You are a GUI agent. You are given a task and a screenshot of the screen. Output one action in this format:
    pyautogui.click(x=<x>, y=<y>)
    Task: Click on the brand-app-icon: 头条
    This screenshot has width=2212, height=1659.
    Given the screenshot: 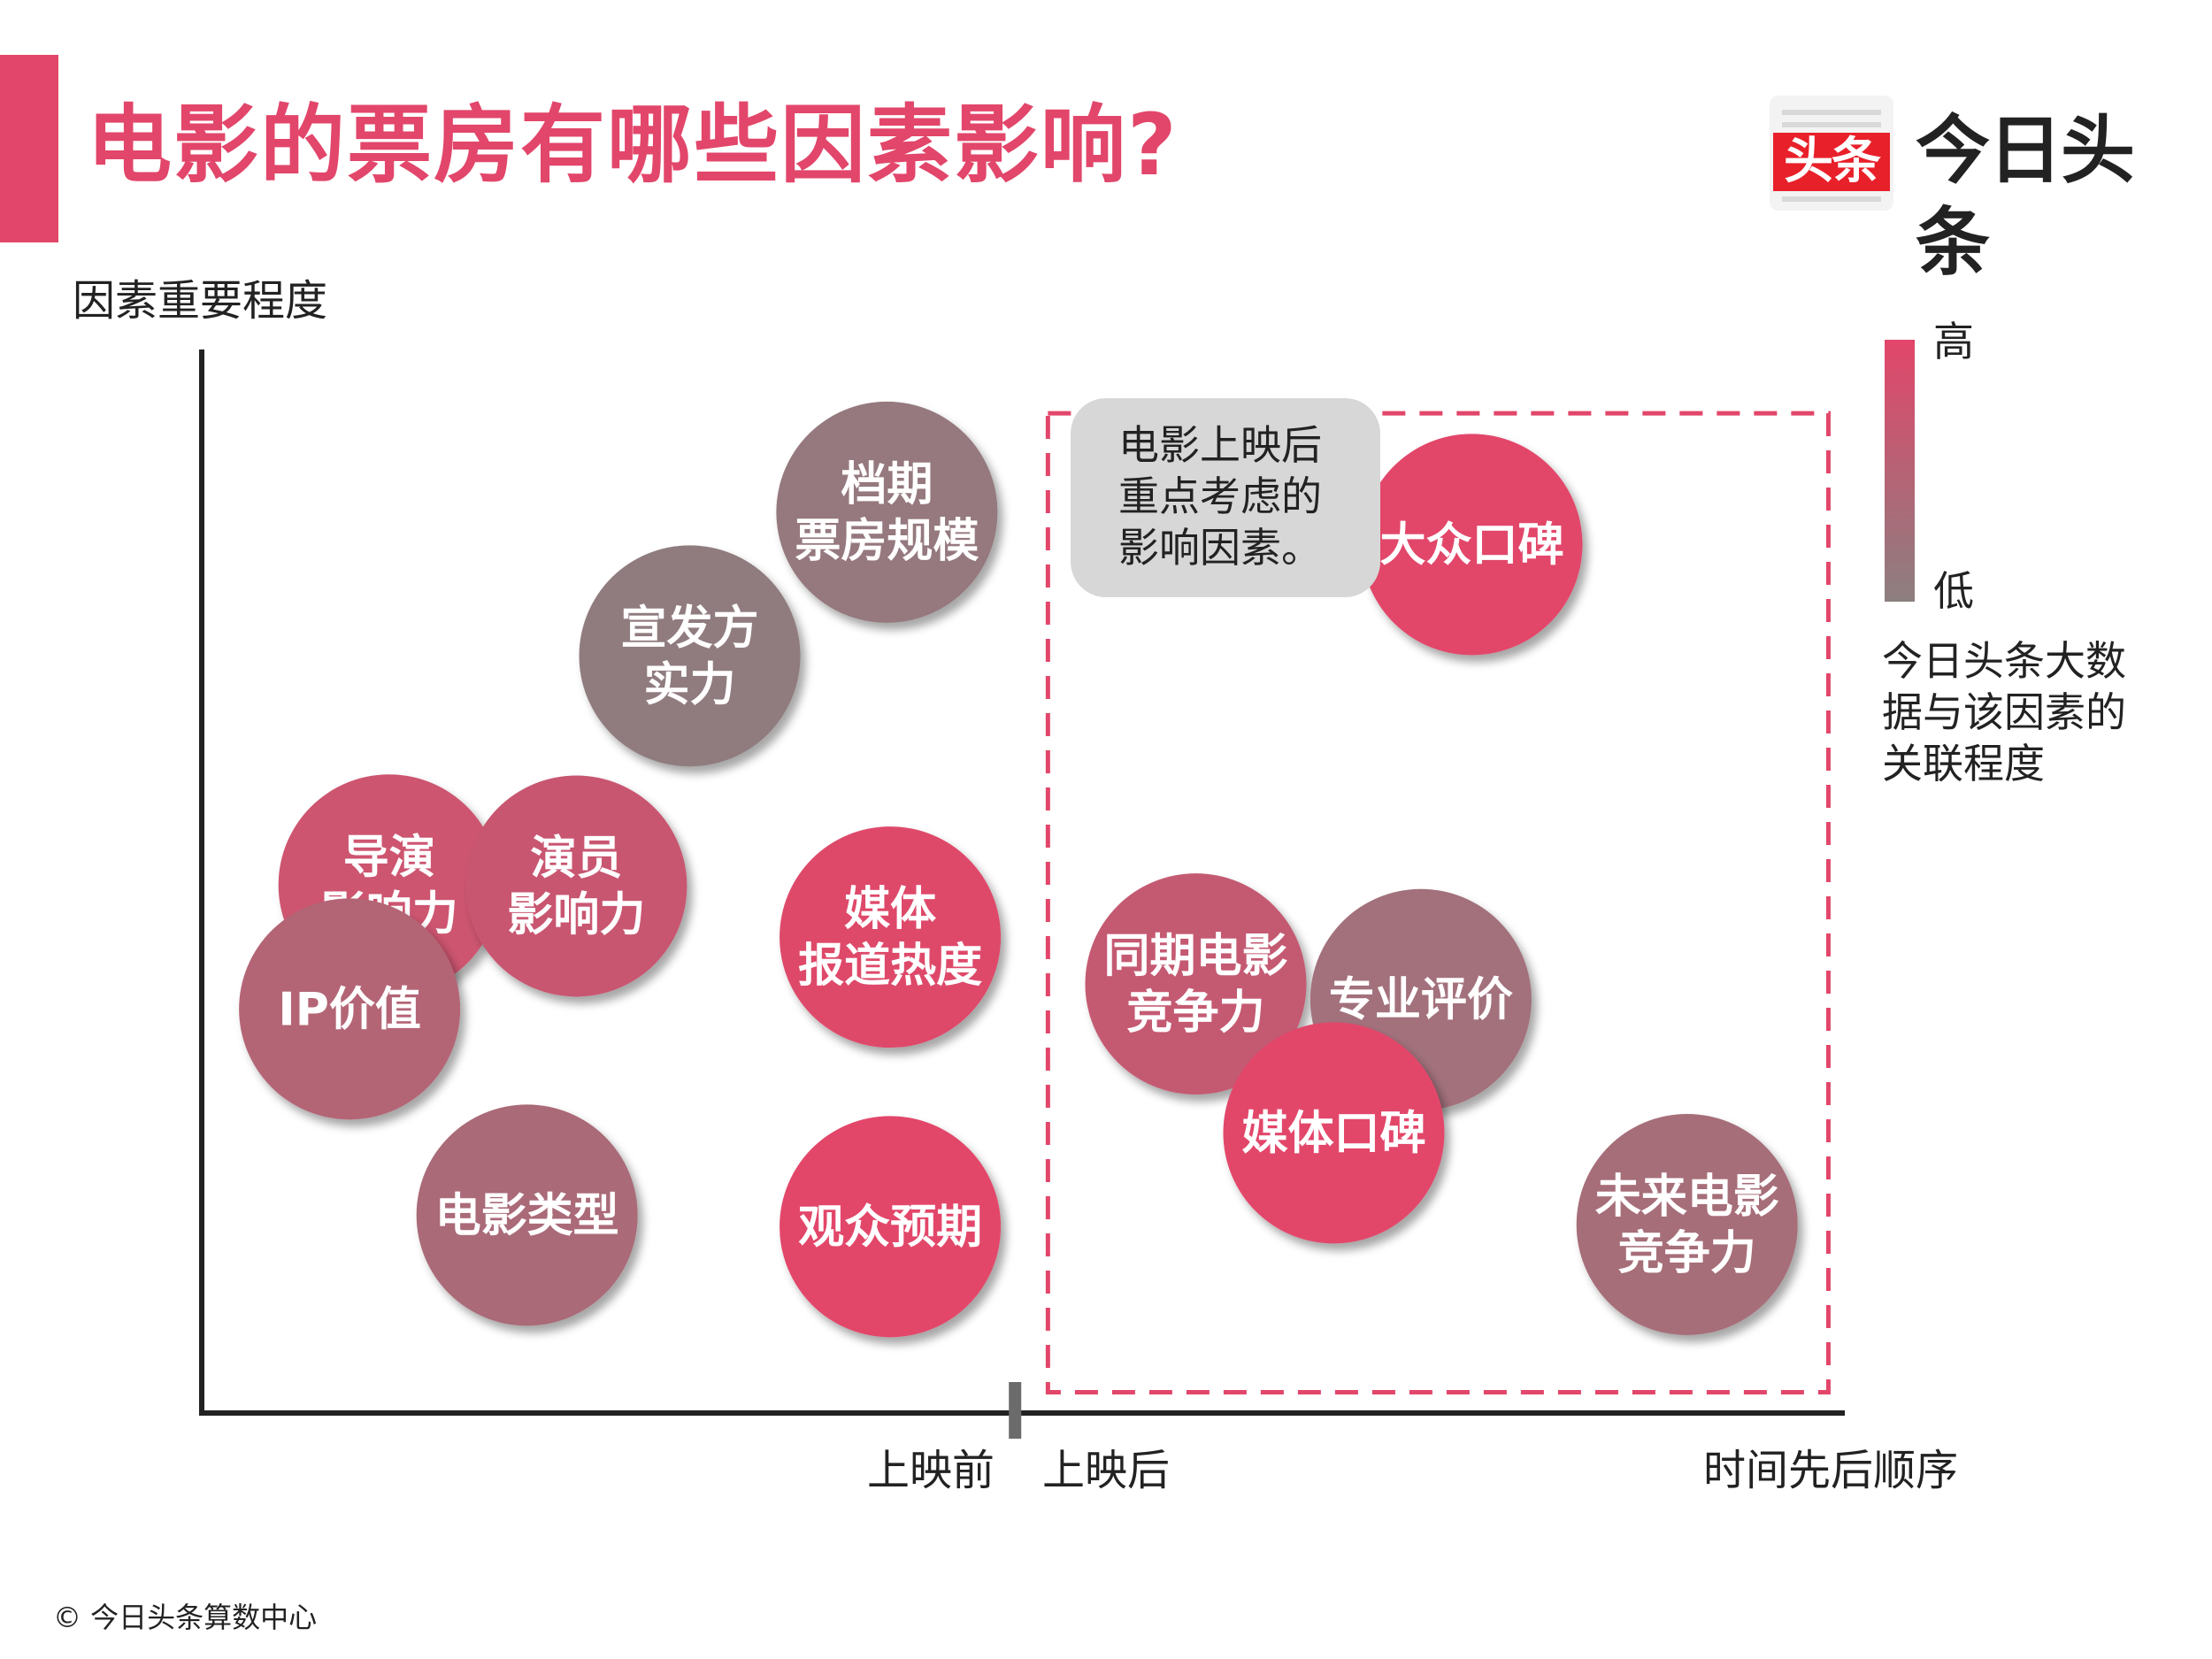 What is the action you would take?
    pyautogui.click(x=1832, y=154)
    